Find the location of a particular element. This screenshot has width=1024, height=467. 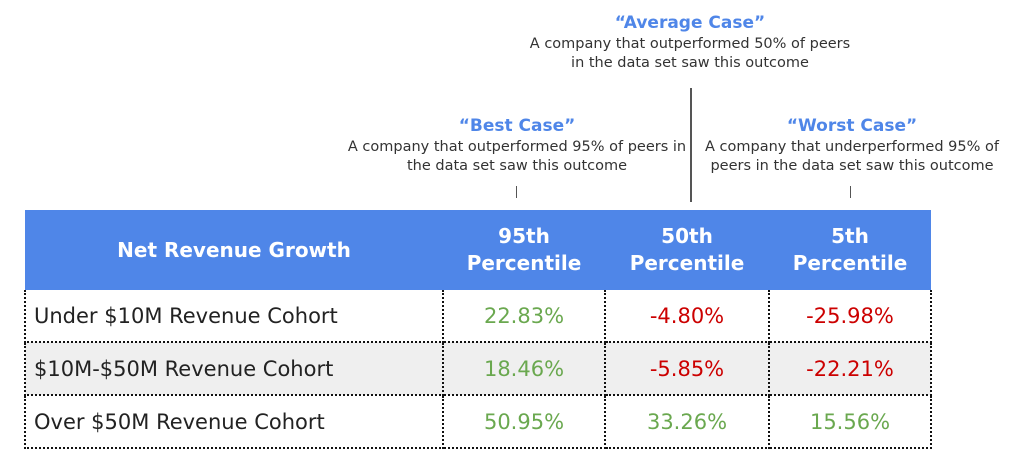

cell-p95: 22.83% is located at coordinates (524, 316).